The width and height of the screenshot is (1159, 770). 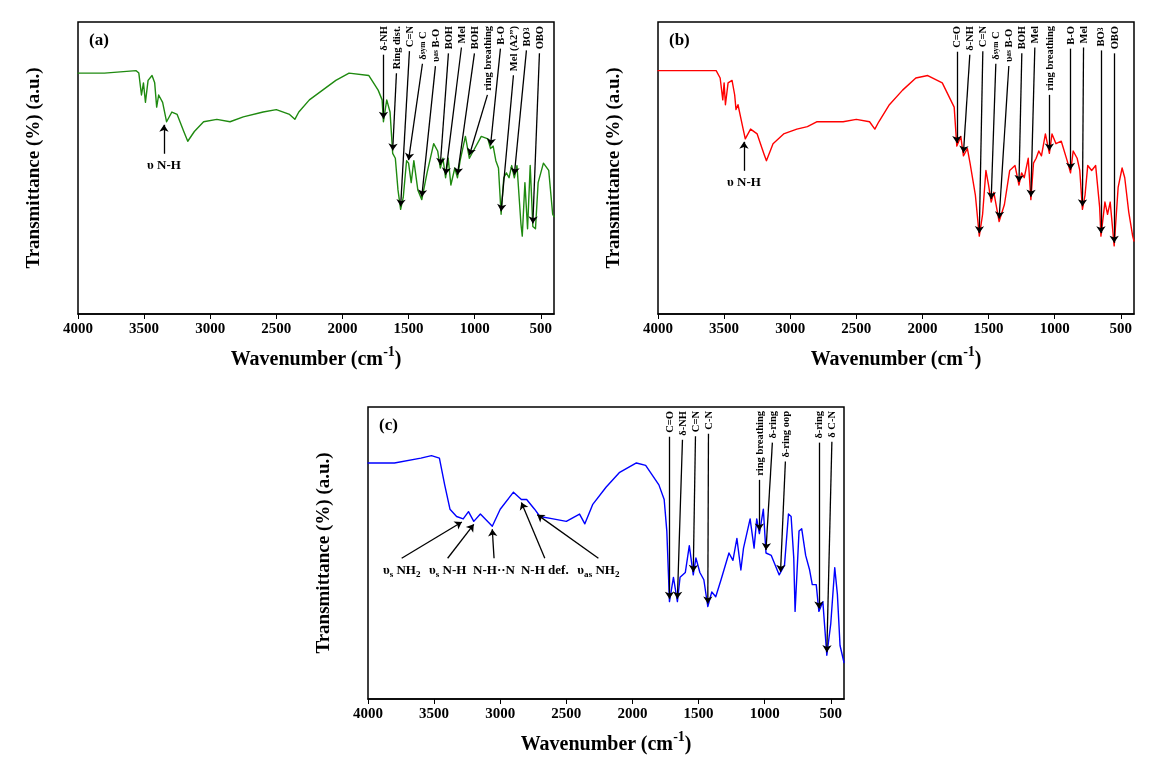 What do you see at coordinates (494, 569) in the screenshot?
I see `annotation: N-H··N` at bounding box center [494, 569].